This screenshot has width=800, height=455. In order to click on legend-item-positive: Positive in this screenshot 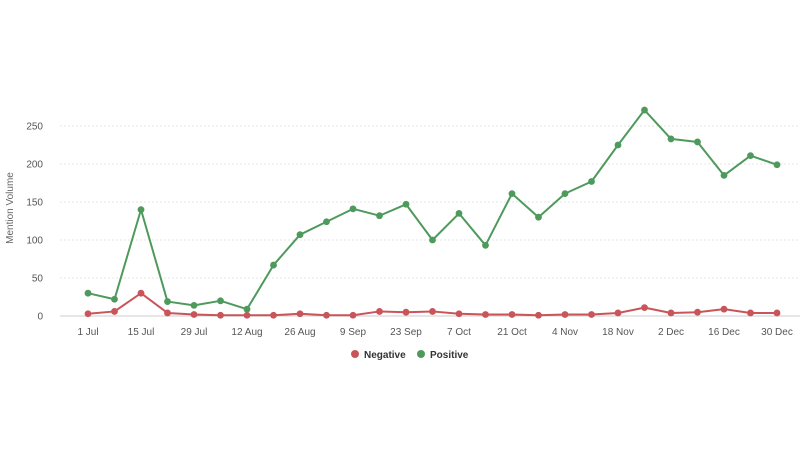, I will do `click(443, 355)`.